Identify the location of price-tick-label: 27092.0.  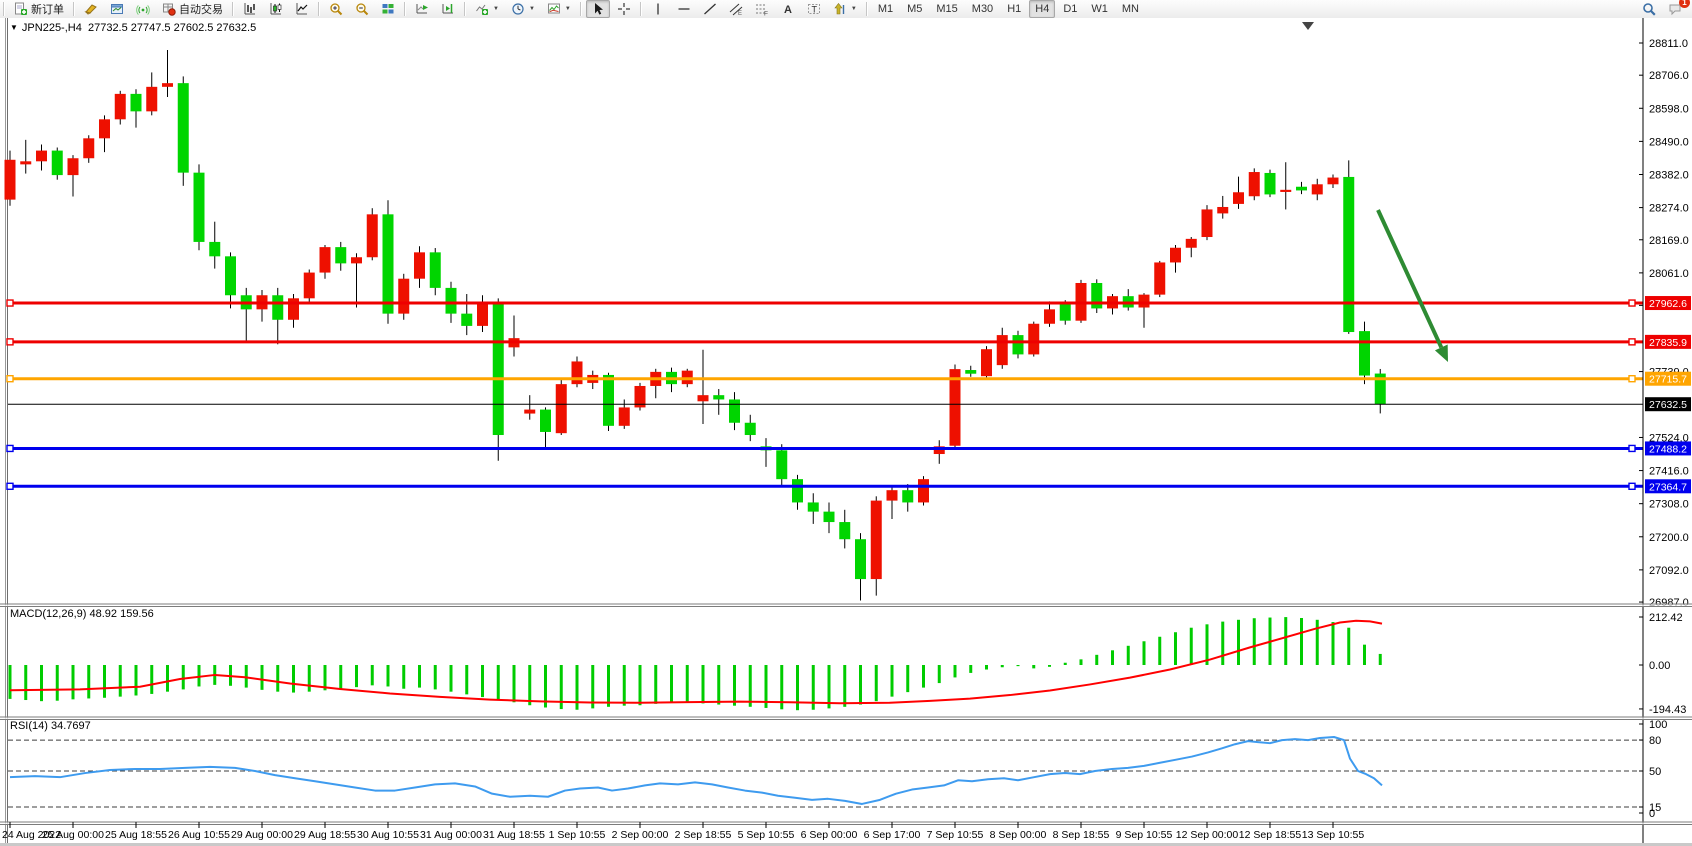
(1669, 571).